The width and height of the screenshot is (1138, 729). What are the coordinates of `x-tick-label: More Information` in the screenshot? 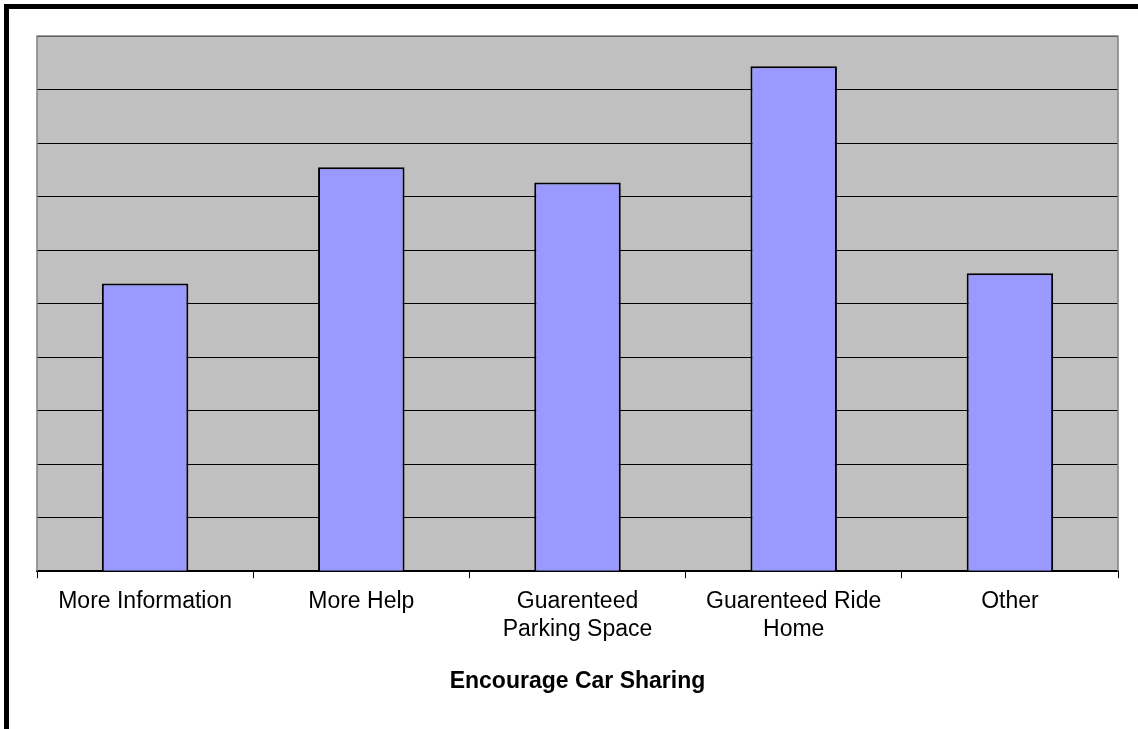 It's located at (145, 600).